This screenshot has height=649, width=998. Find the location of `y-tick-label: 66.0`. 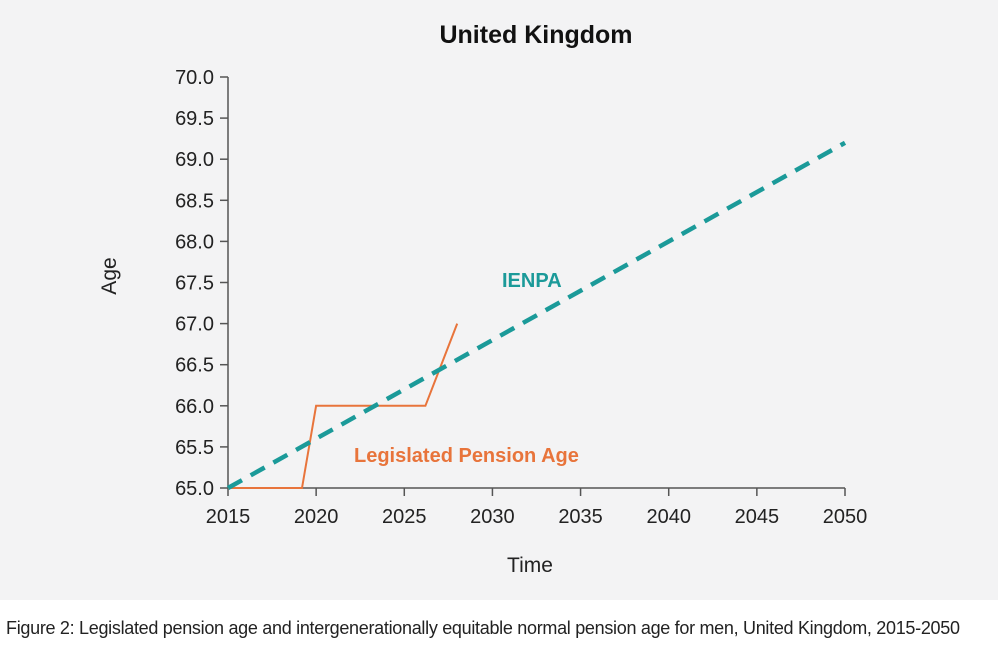

y-tick-label: 66.0 is located at coordinates (194, 407).